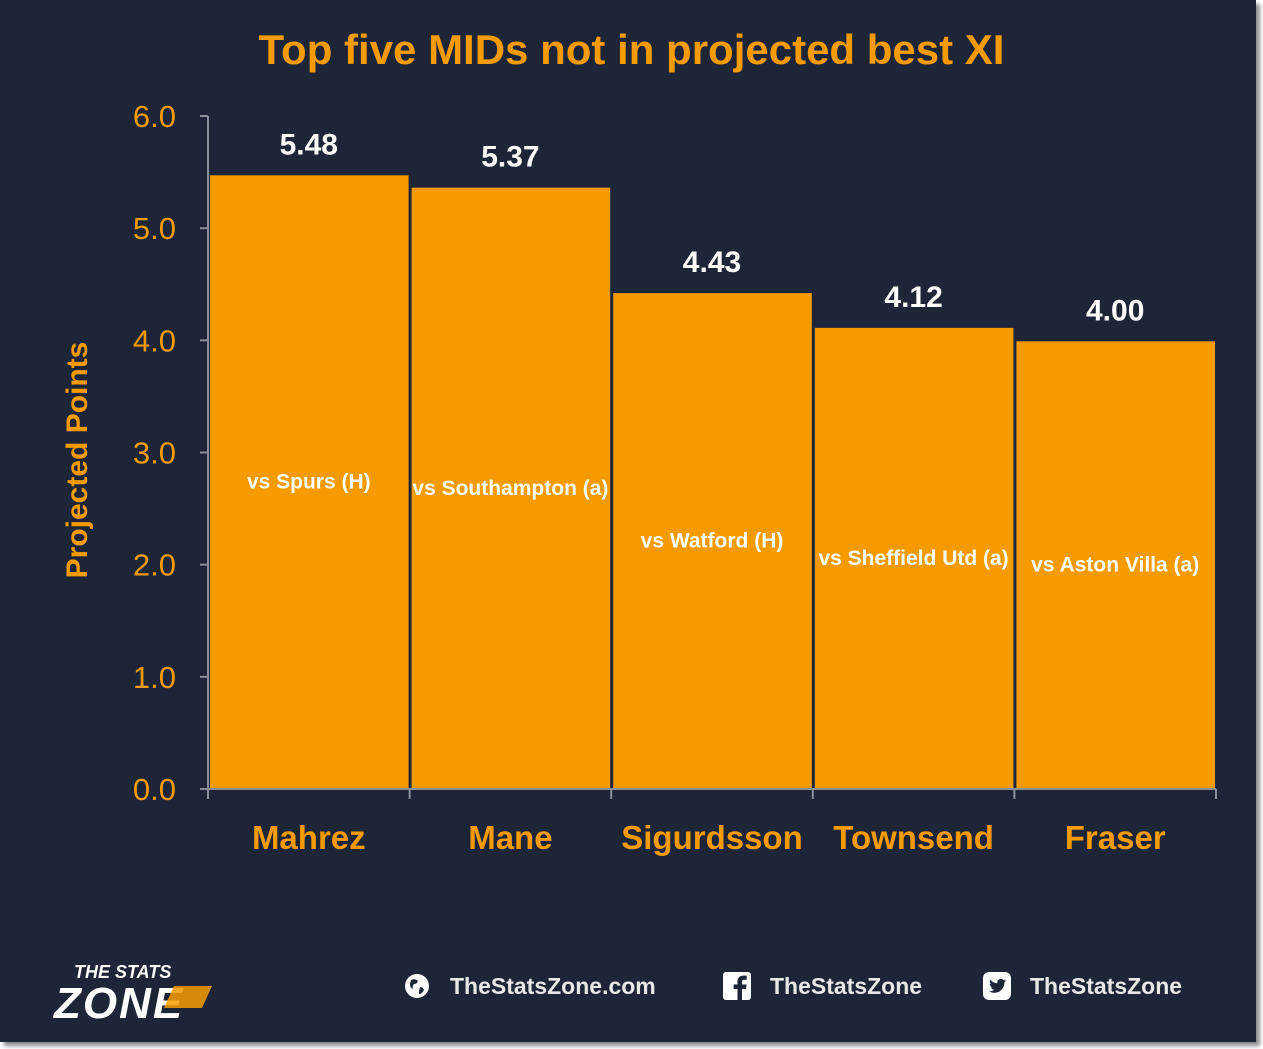  Describe the element at coordinates (154, 116) in the screenshot. I see `y-tick-label: 6.0` at that location.